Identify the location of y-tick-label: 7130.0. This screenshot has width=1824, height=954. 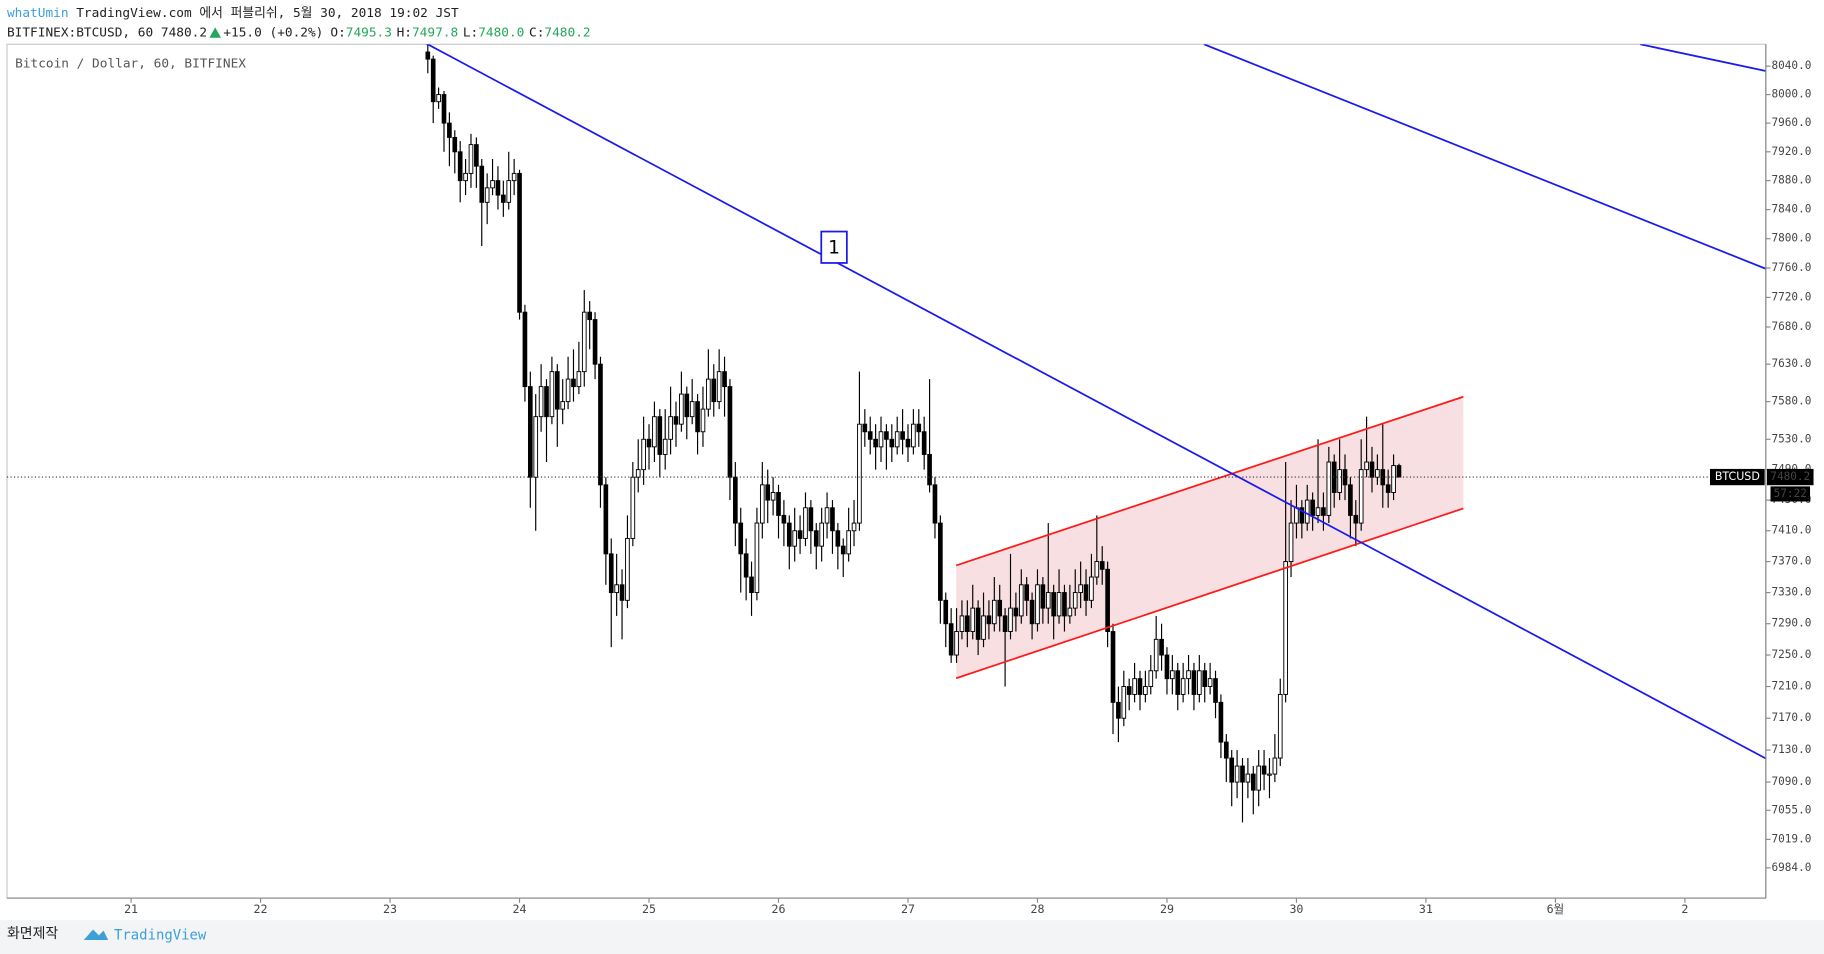
(1791, 749).